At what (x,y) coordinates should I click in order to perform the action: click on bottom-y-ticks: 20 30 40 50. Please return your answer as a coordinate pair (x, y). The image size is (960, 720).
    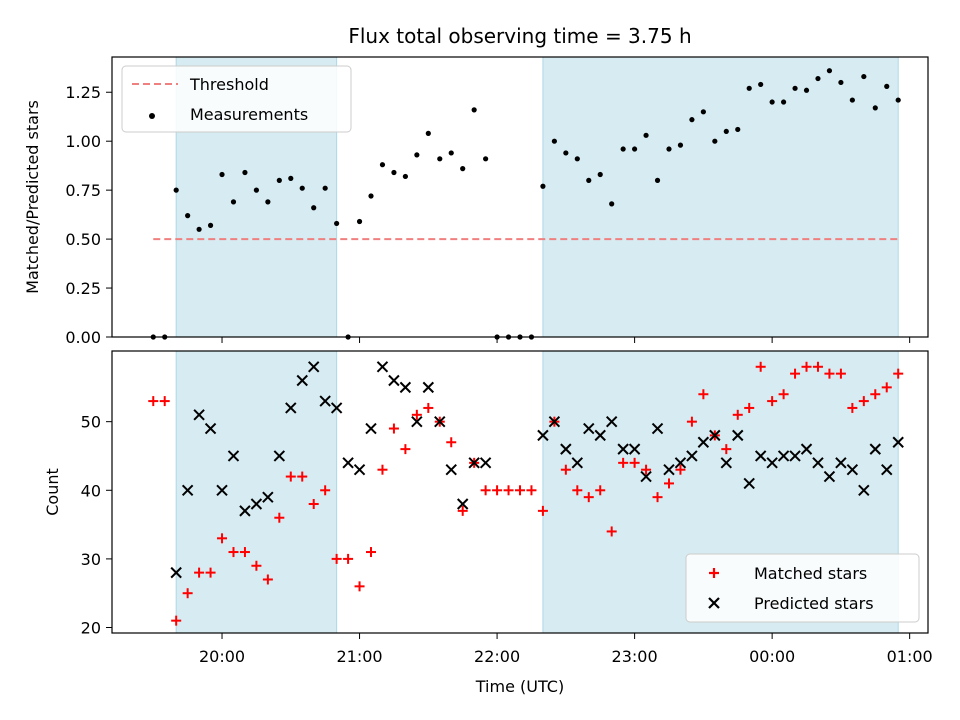
    Looking at the image, I should click on (96, 525).